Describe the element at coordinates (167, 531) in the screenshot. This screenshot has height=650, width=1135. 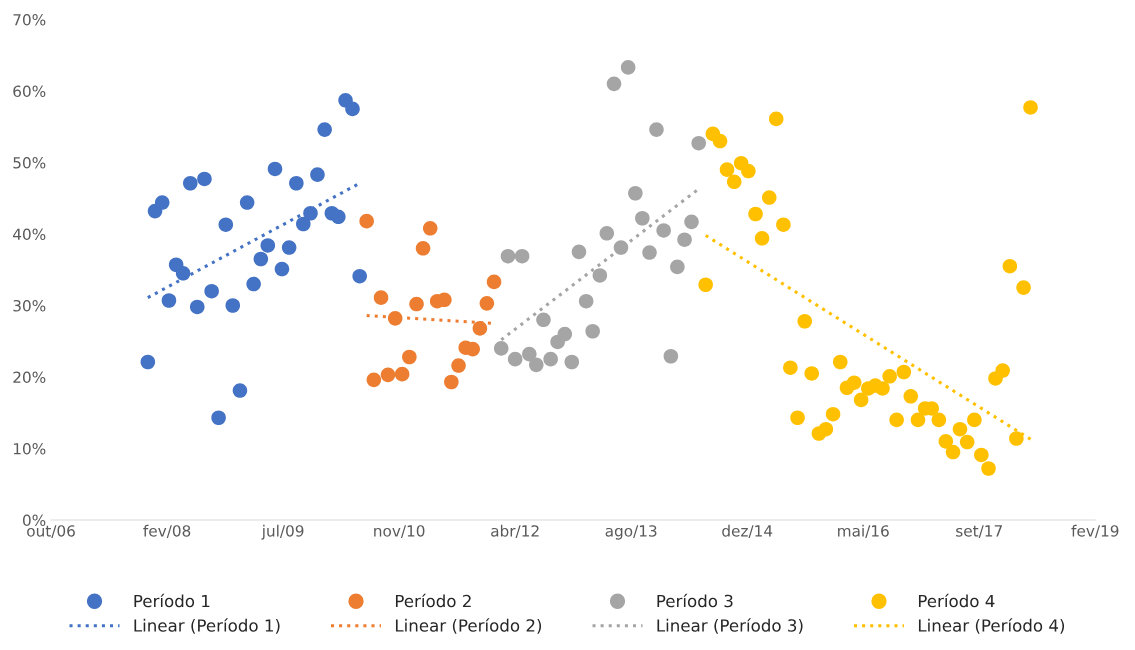
I see `x-tick-label: fev/08` at that location.